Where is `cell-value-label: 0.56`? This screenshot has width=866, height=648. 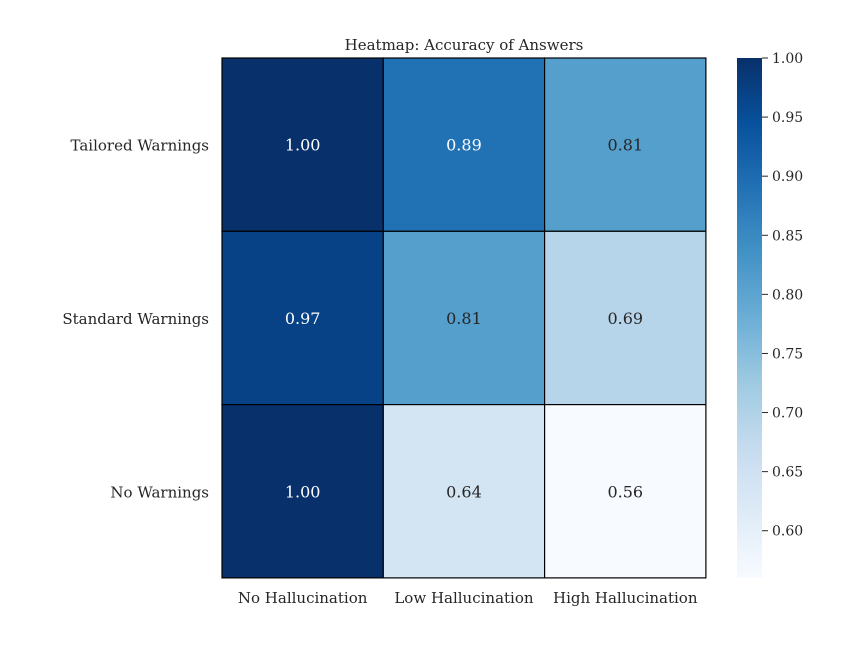 cell-value-label: 0.56 is located at coordinates (625, 491).